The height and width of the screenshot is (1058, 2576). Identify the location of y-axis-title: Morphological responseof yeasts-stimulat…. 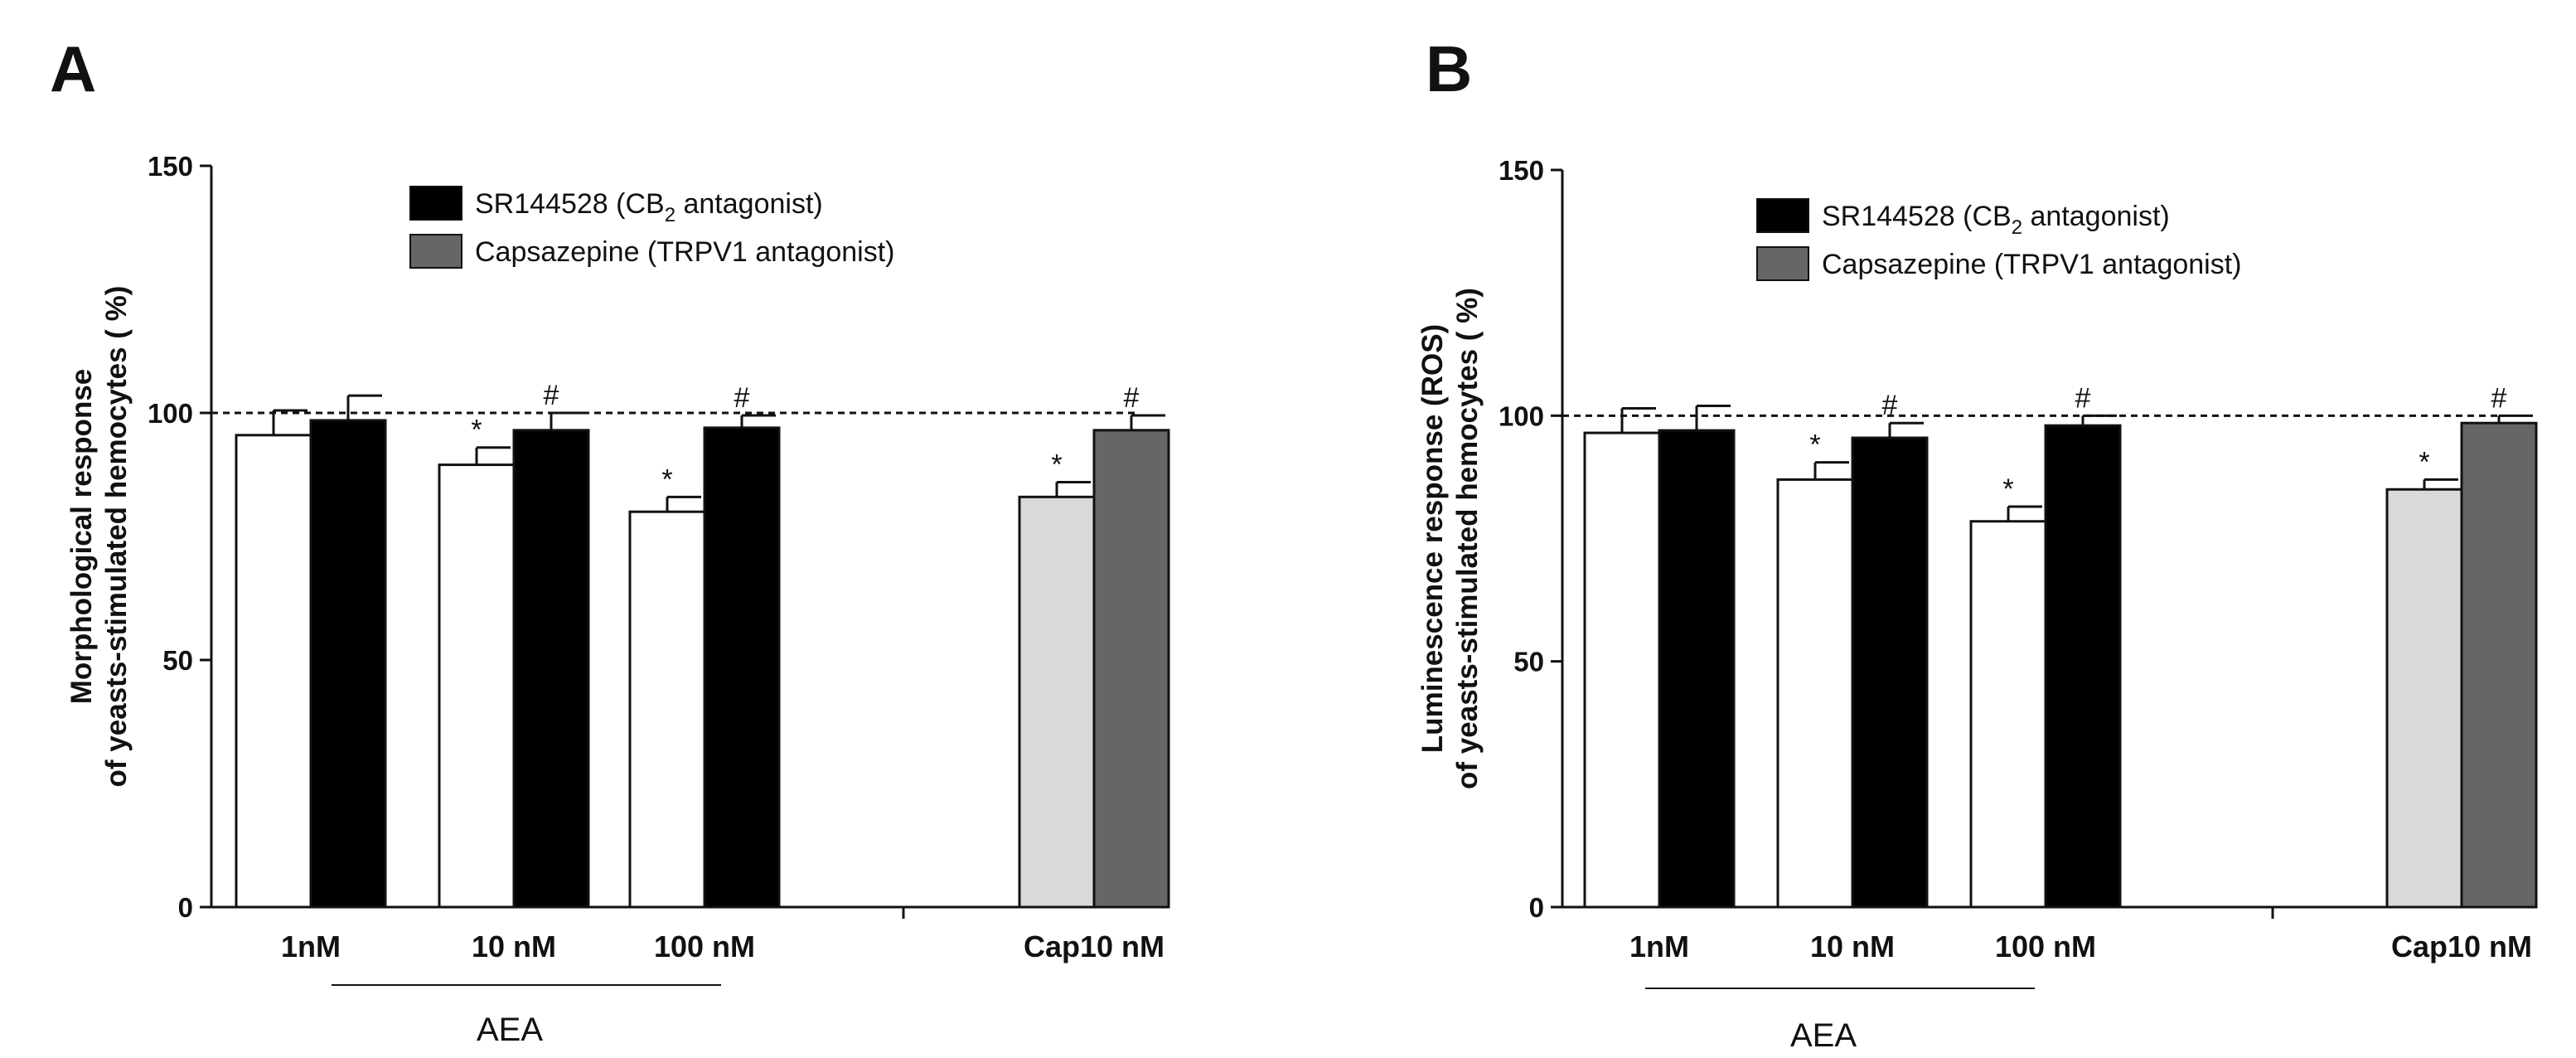
(99, 537).